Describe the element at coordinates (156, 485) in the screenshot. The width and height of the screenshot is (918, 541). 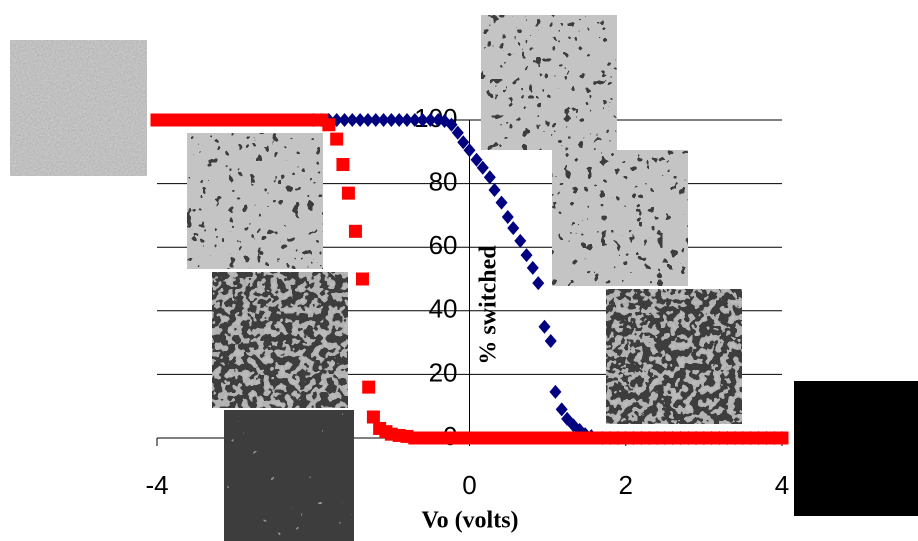
I see `x-tick-label: -4` at that location.